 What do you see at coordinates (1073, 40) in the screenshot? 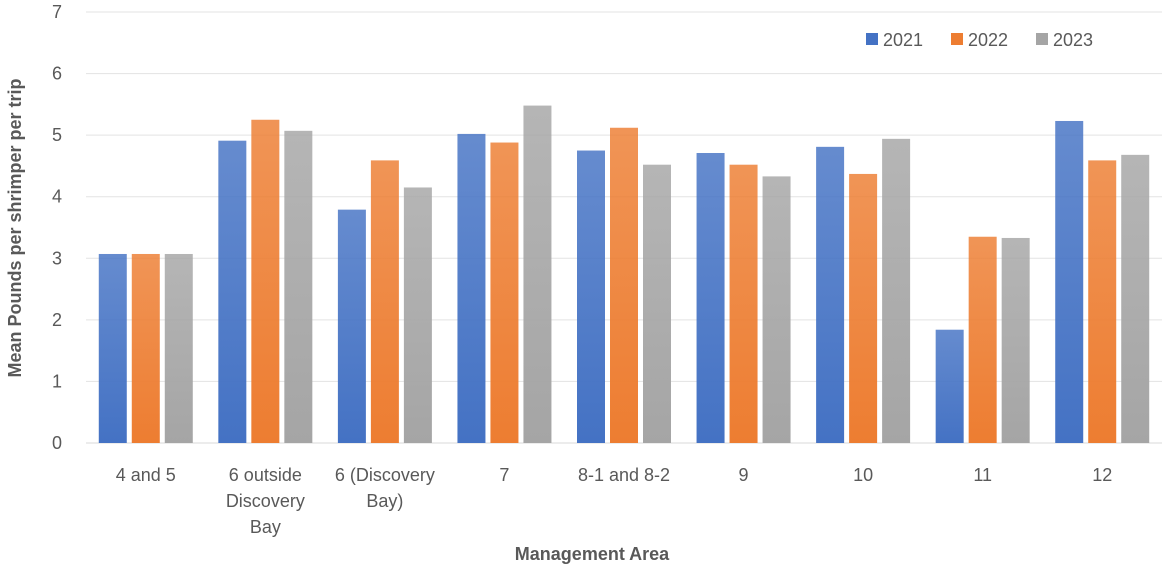
I see `legend-label: 2023` at bounding box center [1073, 40].